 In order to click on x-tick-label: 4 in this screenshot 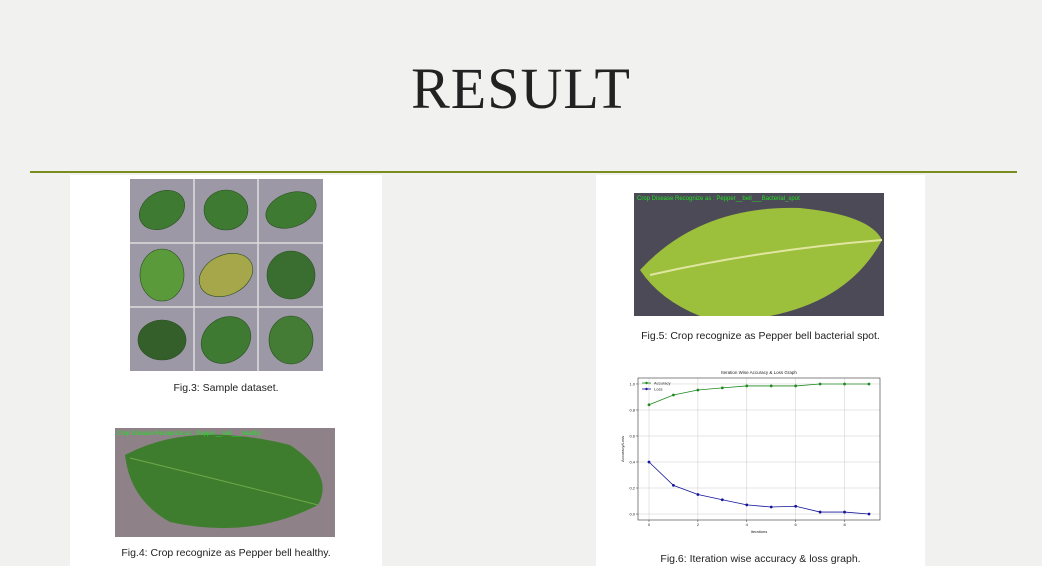, I will do `click(747, 524)`.